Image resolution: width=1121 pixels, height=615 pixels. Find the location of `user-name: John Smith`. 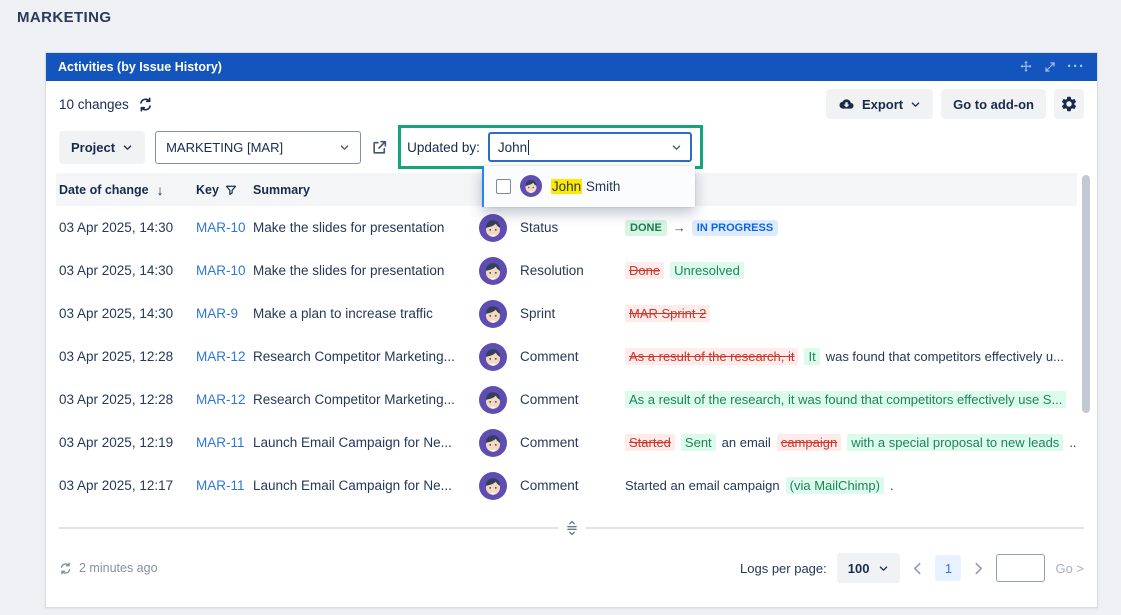

user-name: John Smith is located at coordinates (585, 186).